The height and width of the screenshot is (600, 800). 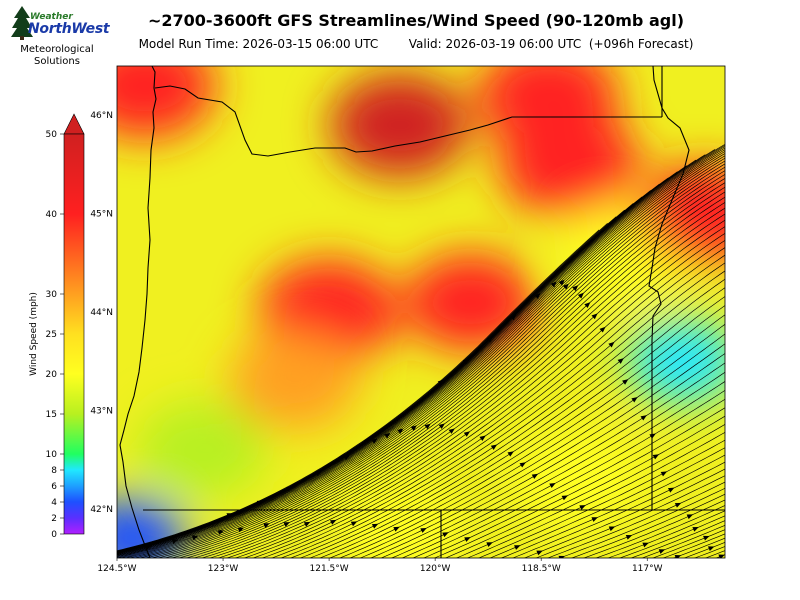 What do you see at coordinates (669, 288) in the screenshot?
I see `oregon-idaho-border` at bounding box center [669, 288].